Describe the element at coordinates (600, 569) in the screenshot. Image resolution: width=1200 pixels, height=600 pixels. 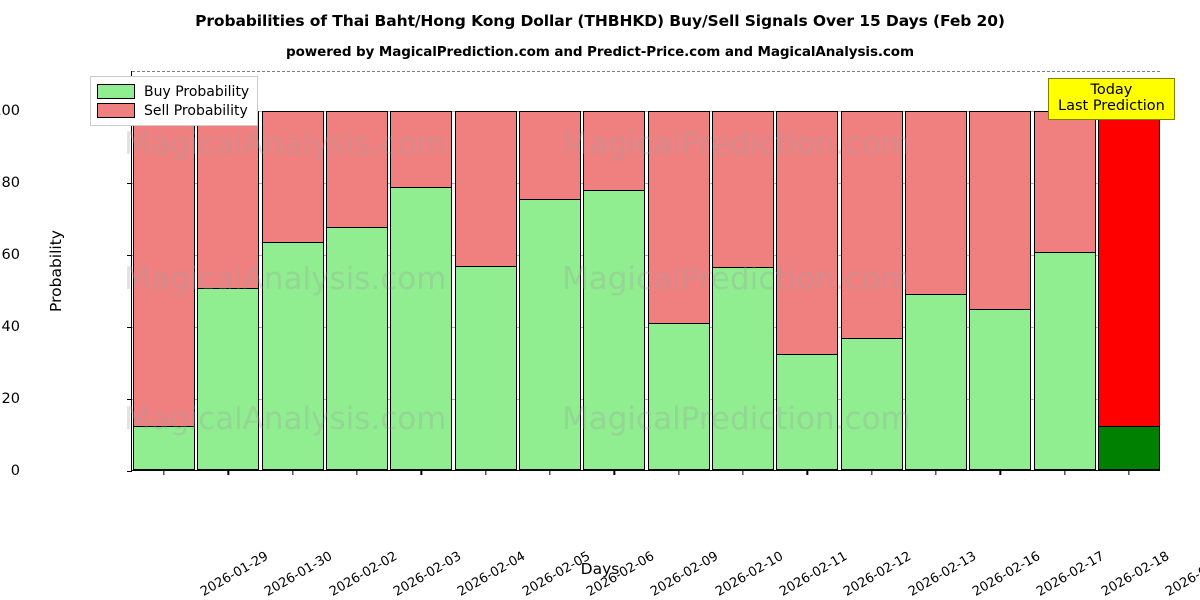
I see `x-axis-label: Days` at that location.